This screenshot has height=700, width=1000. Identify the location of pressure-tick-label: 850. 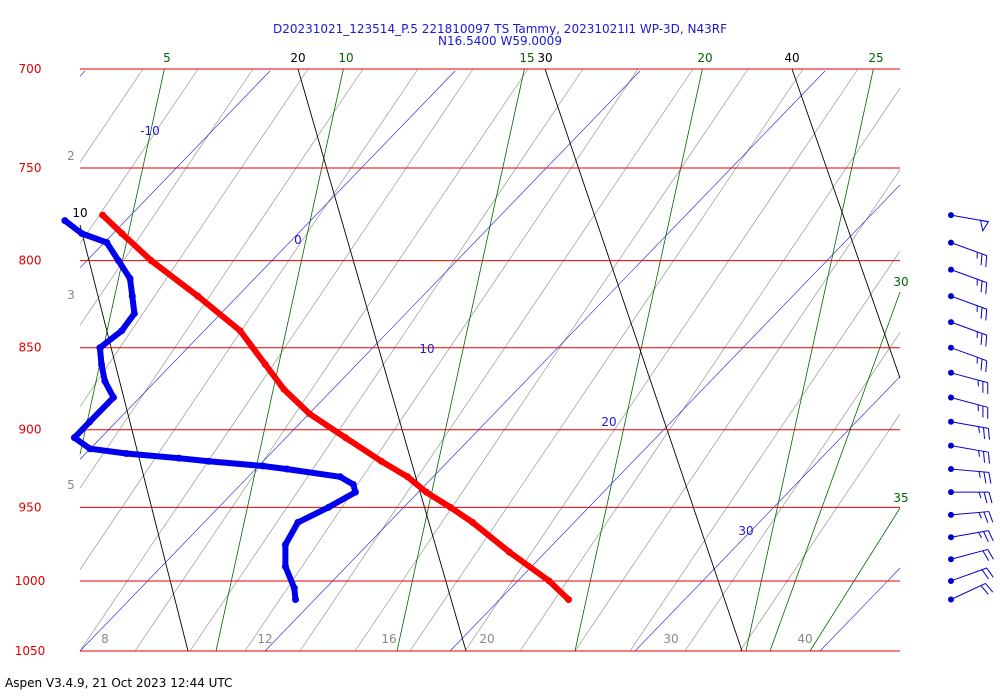
(30, 348).